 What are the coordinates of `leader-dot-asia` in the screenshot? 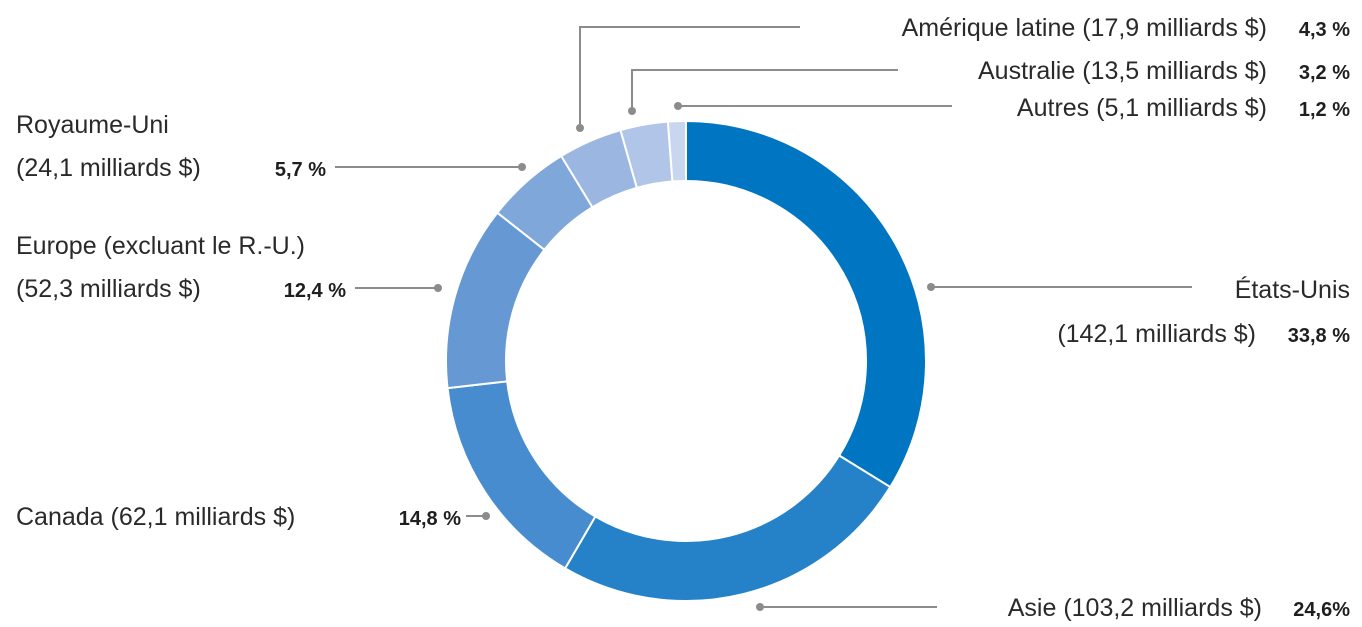 It's located at (760, 607).